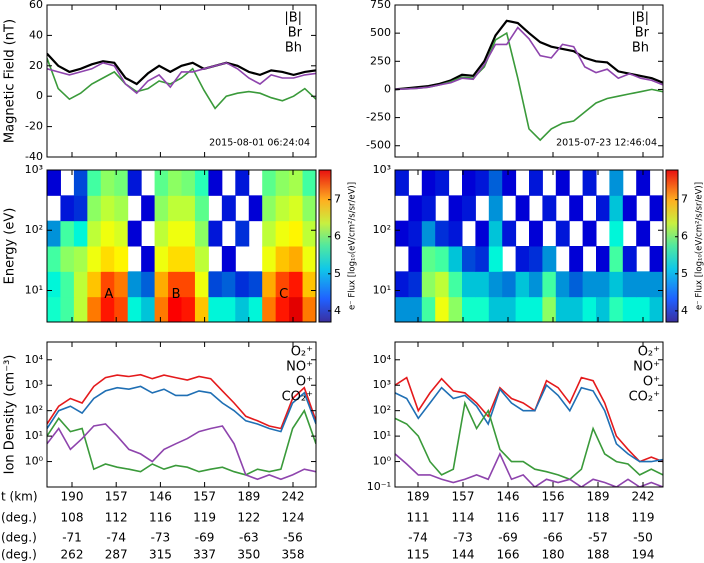 The height and width of the screenshot is (563, 704). Describe the element at coordinates (10, 81) in the screenshot. I see `y-axis-label: Magnetic Field (nT)` at that location.